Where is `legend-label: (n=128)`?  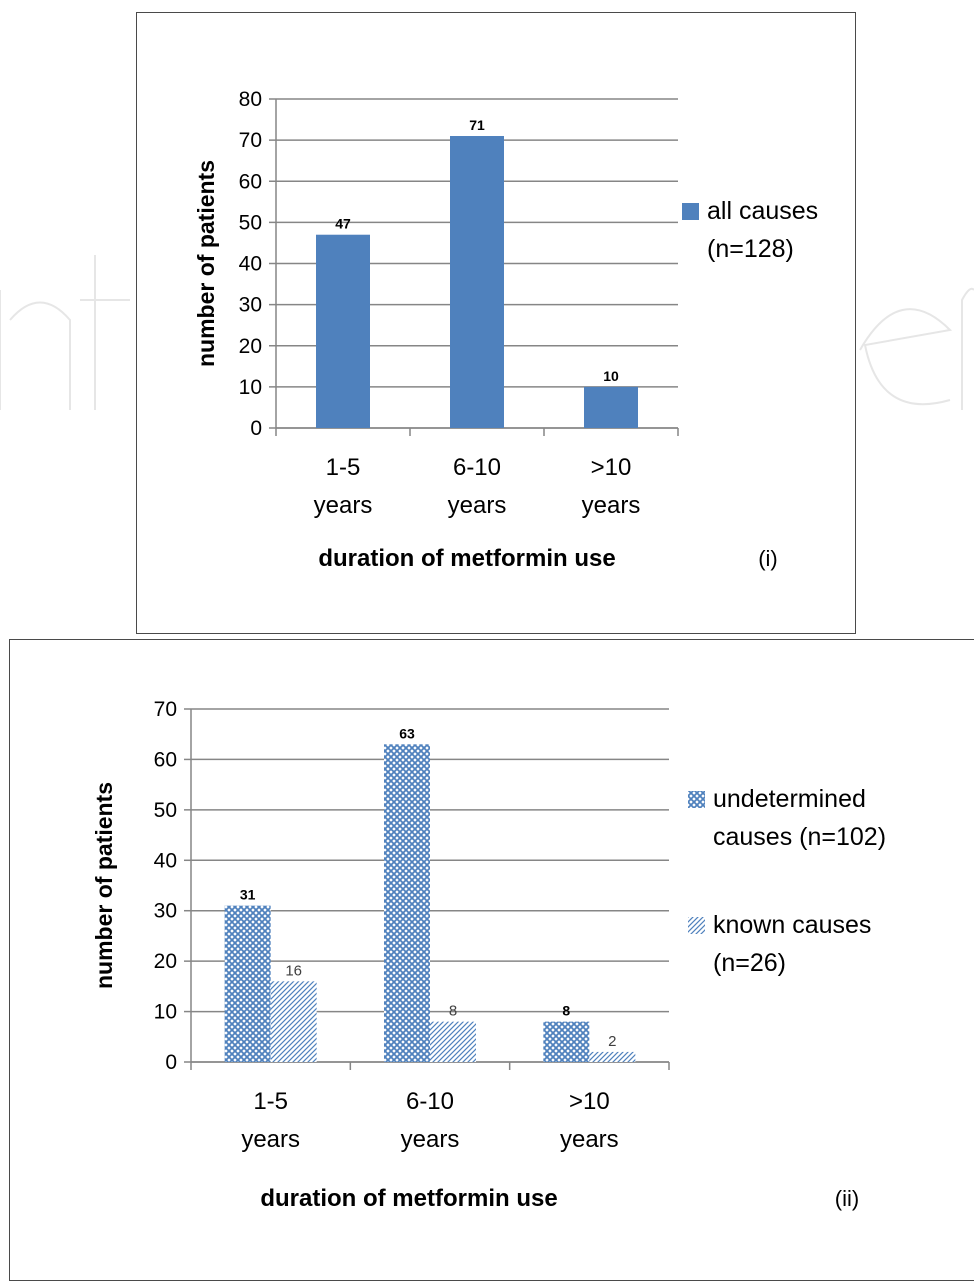 legend-label: (n=128) is located at coordinates (750, 249).